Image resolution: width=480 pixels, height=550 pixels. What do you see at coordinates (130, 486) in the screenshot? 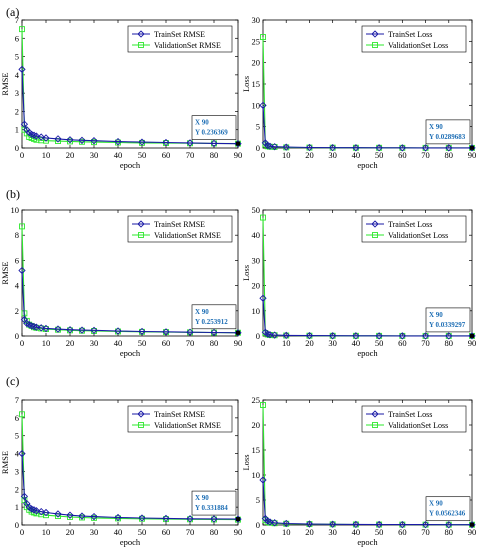
I see `series-line` at bounding box center [130, 486].